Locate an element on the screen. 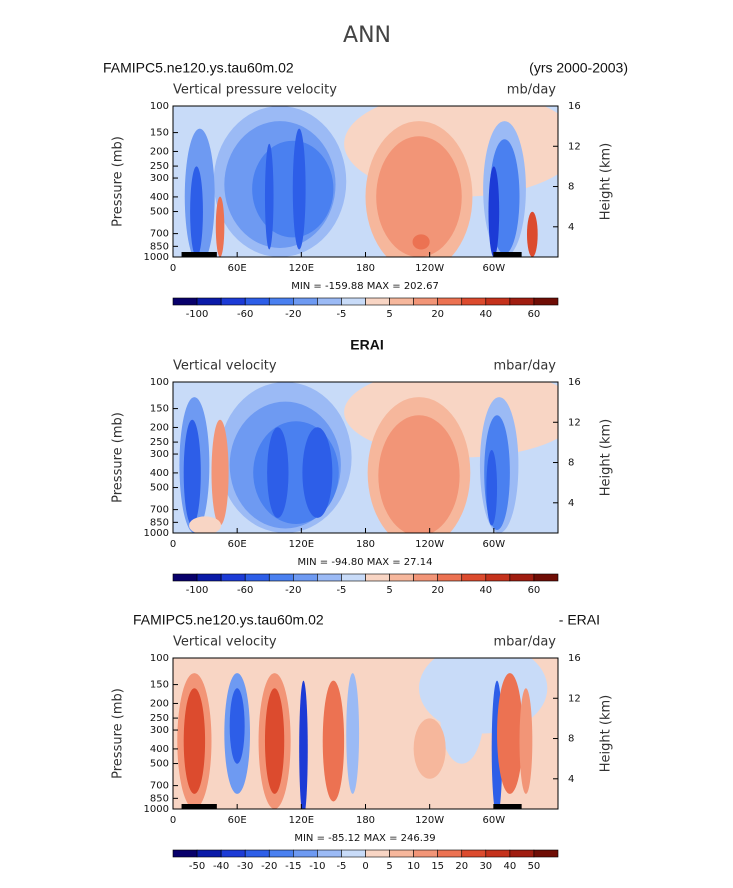  y-tick-label: 150 is located at coordinates (159, 409).